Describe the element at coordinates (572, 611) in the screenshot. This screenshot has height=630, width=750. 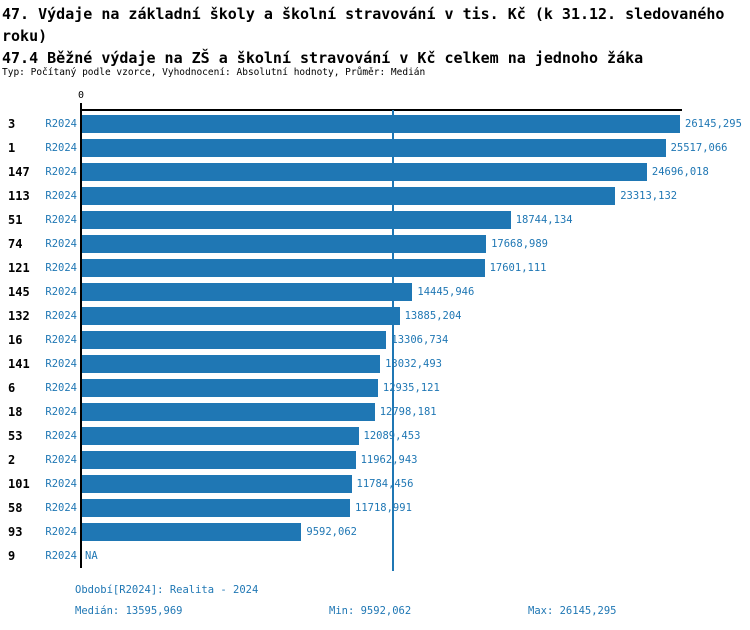
I see `stat-max: Max: 26145,295` at that location.